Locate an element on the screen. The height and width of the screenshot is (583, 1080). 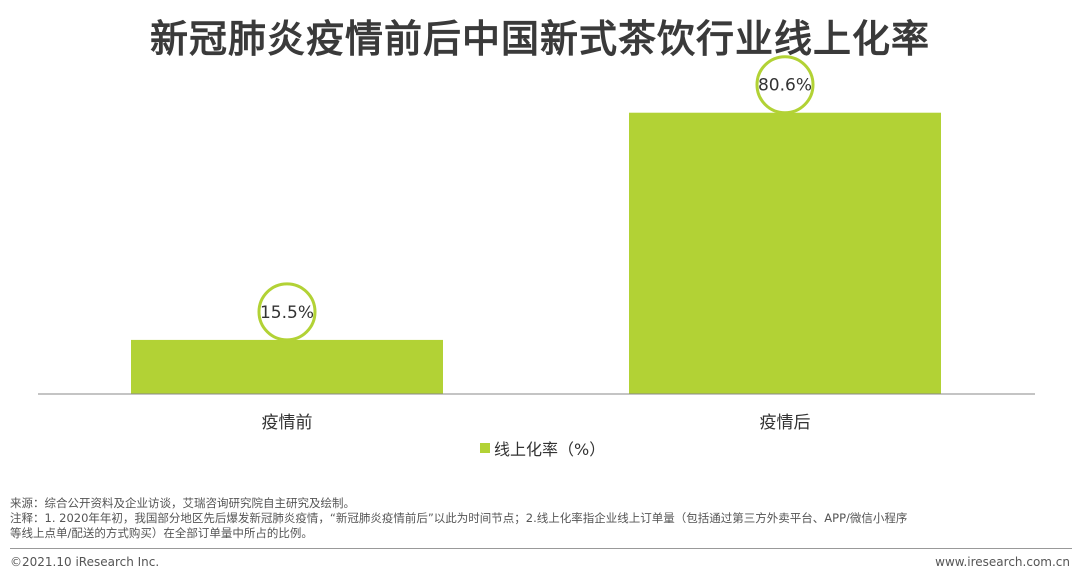
source-note: 来源：综合公开资料及企业访谈，艾瑞咨询研究院自主研究及绘制。 is located at coordinates (182, 503).